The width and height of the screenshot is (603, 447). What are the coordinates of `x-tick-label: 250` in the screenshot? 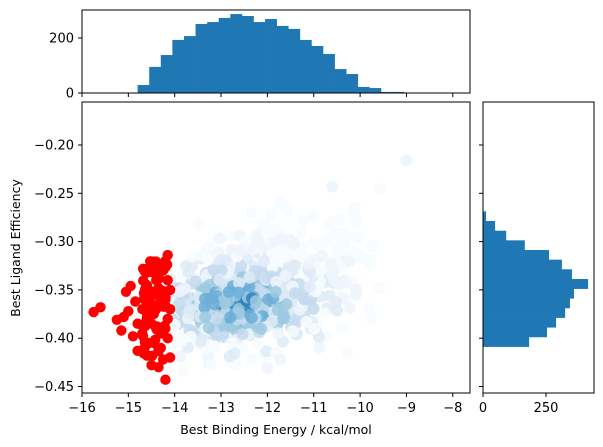 It's located at (546, 408).